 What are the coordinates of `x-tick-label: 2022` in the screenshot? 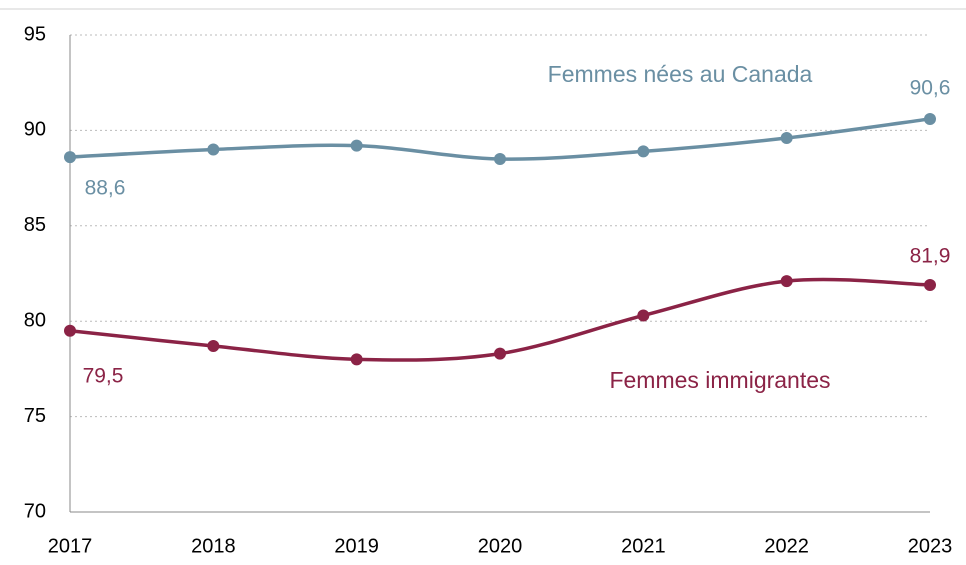 It's located at (786, 546).